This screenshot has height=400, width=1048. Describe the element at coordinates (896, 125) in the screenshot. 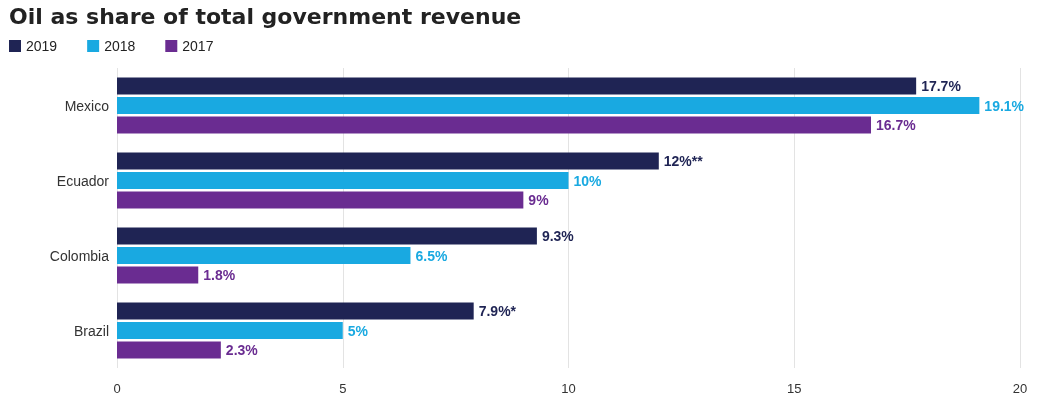

I see `data-label: 16.7%` at that location.